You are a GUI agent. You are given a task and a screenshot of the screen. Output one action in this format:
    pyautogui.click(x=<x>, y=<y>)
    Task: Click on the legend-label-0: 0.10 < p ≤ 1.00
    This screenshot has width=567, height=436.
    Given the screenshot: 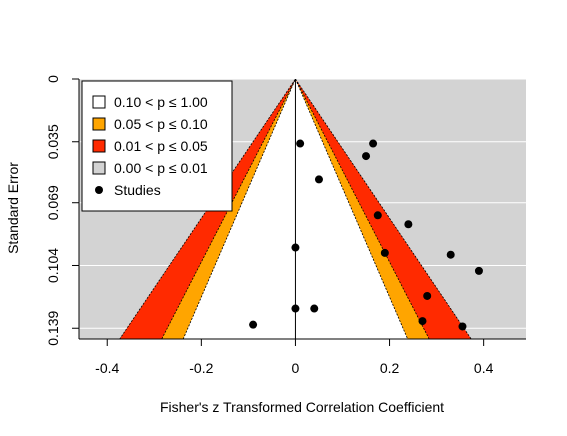 What is the action you would take?
    pyautogui.click(x=161, y=102)
    